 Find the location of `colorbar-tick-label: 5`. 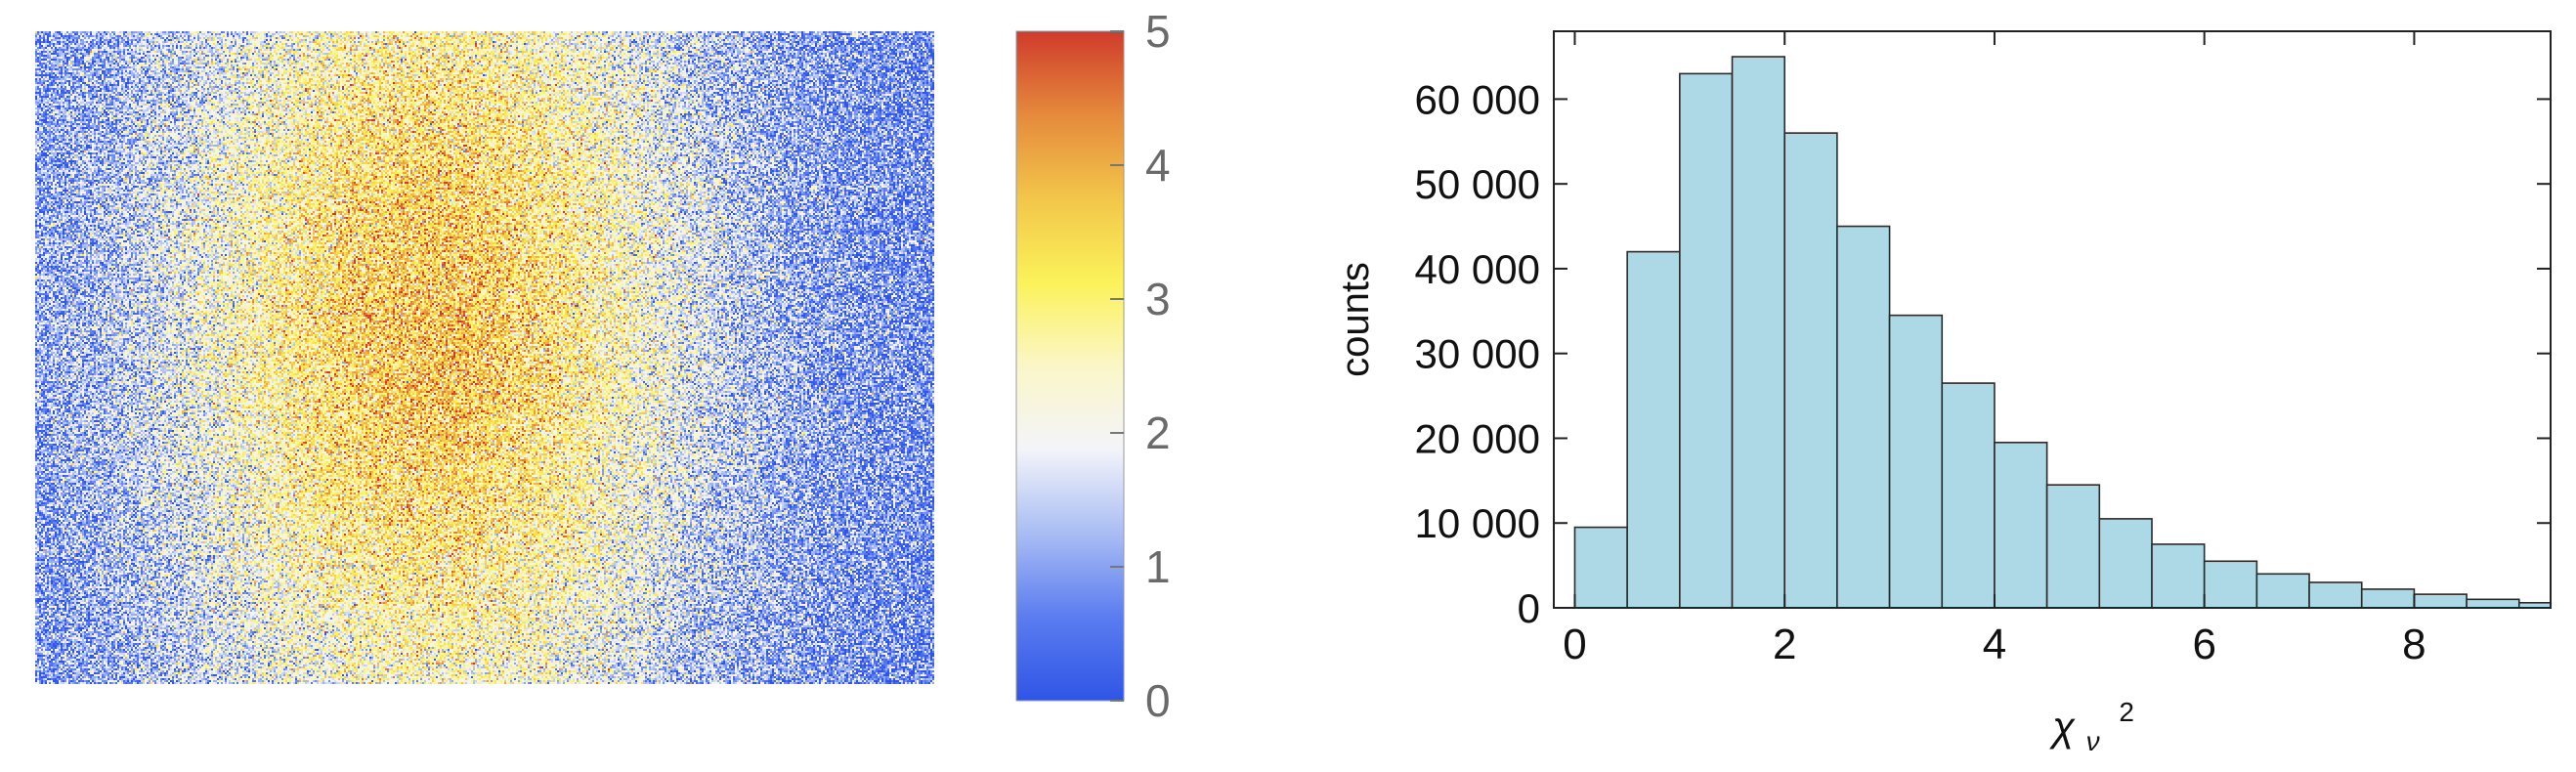

colorbar-tick-label: 5 is located at coordinates (1158, 32).